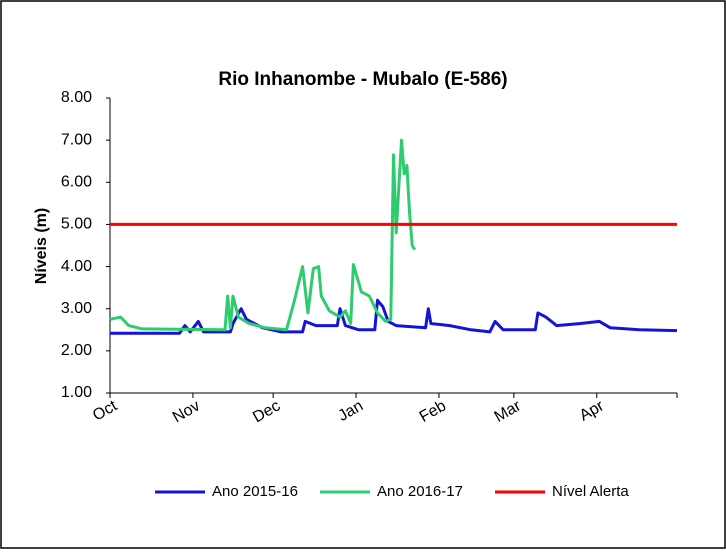  I want to click on y-tick-label: 5.00, so click(76, 224).